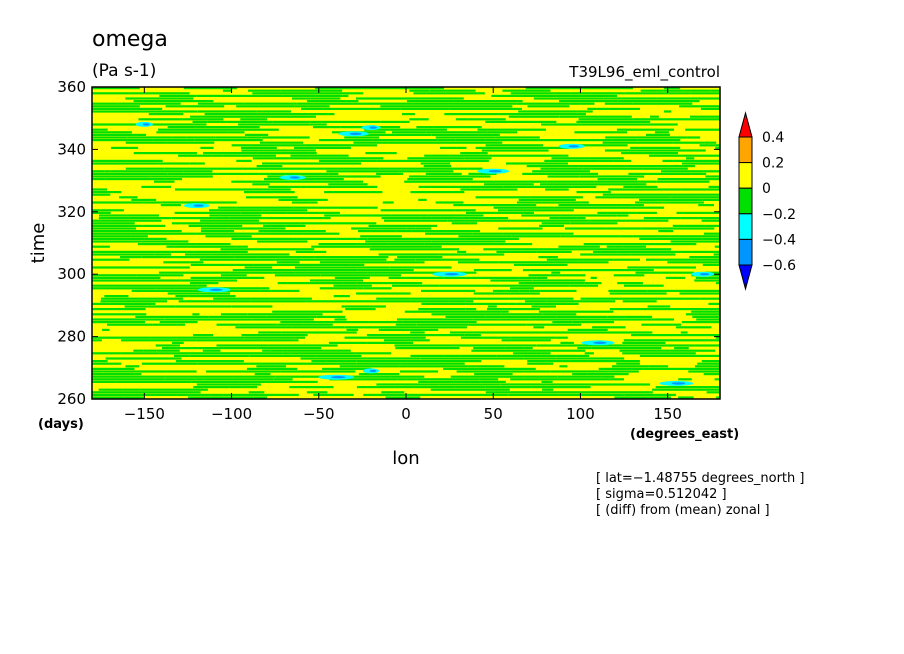 Image resolution: width=904 pixels, height=654 pixels. Describe the element at coordinates (766, 189) in the screenshot. I see `colorbar-label: 0` at that location.